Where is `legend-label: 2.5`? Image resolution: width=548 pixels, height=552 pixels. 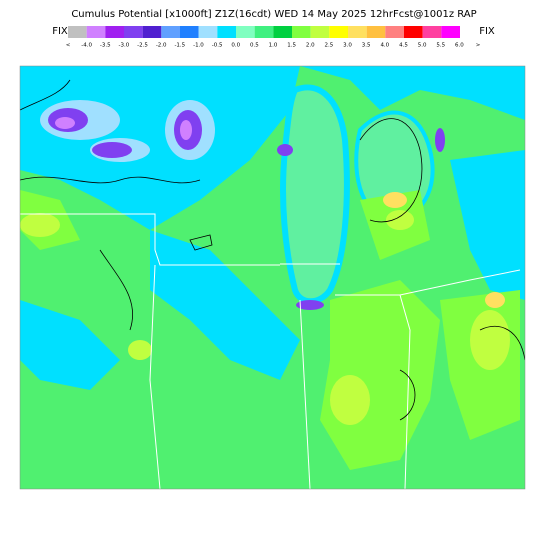 legend-label: 2.5 is located at coordinates (329, 46).